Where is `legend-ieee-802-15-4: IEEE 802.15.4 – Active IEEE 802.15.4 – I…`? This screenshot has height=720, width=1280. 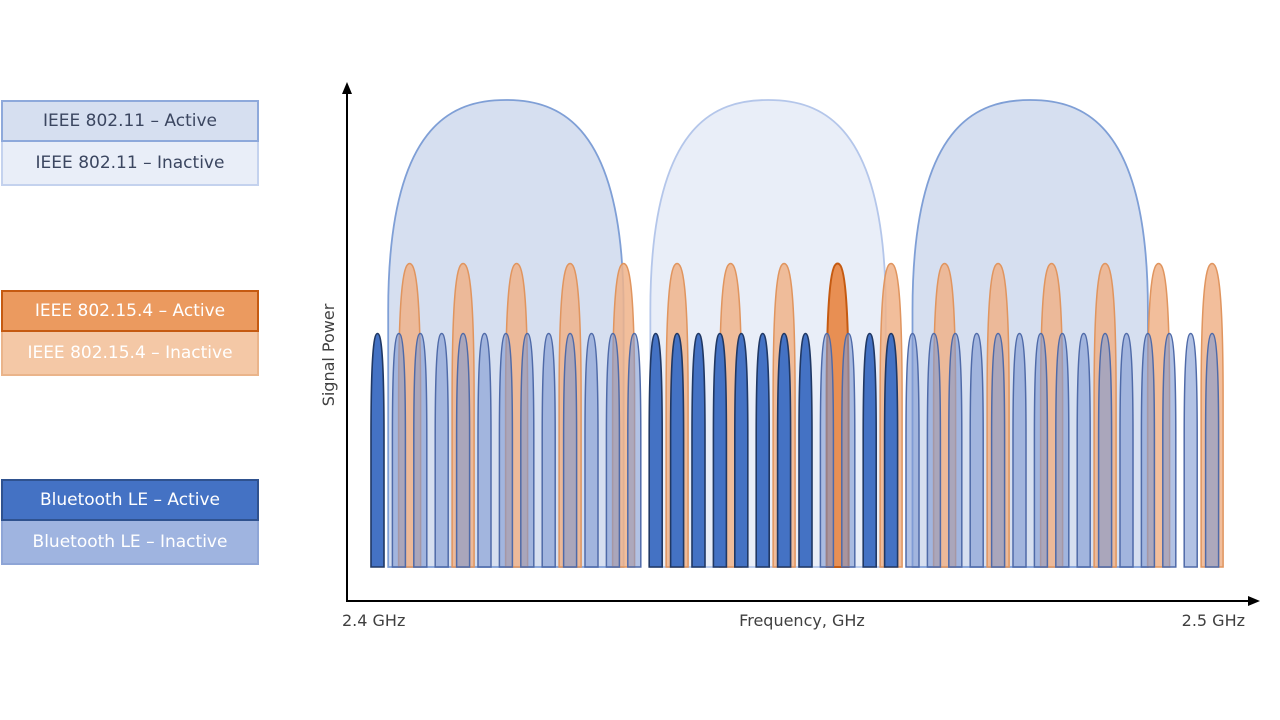
legend-ieee-802-15-4: IEEE 802.15.4 – Active IEEE 802.15.4 – I… is located at coordinates (130, 333).